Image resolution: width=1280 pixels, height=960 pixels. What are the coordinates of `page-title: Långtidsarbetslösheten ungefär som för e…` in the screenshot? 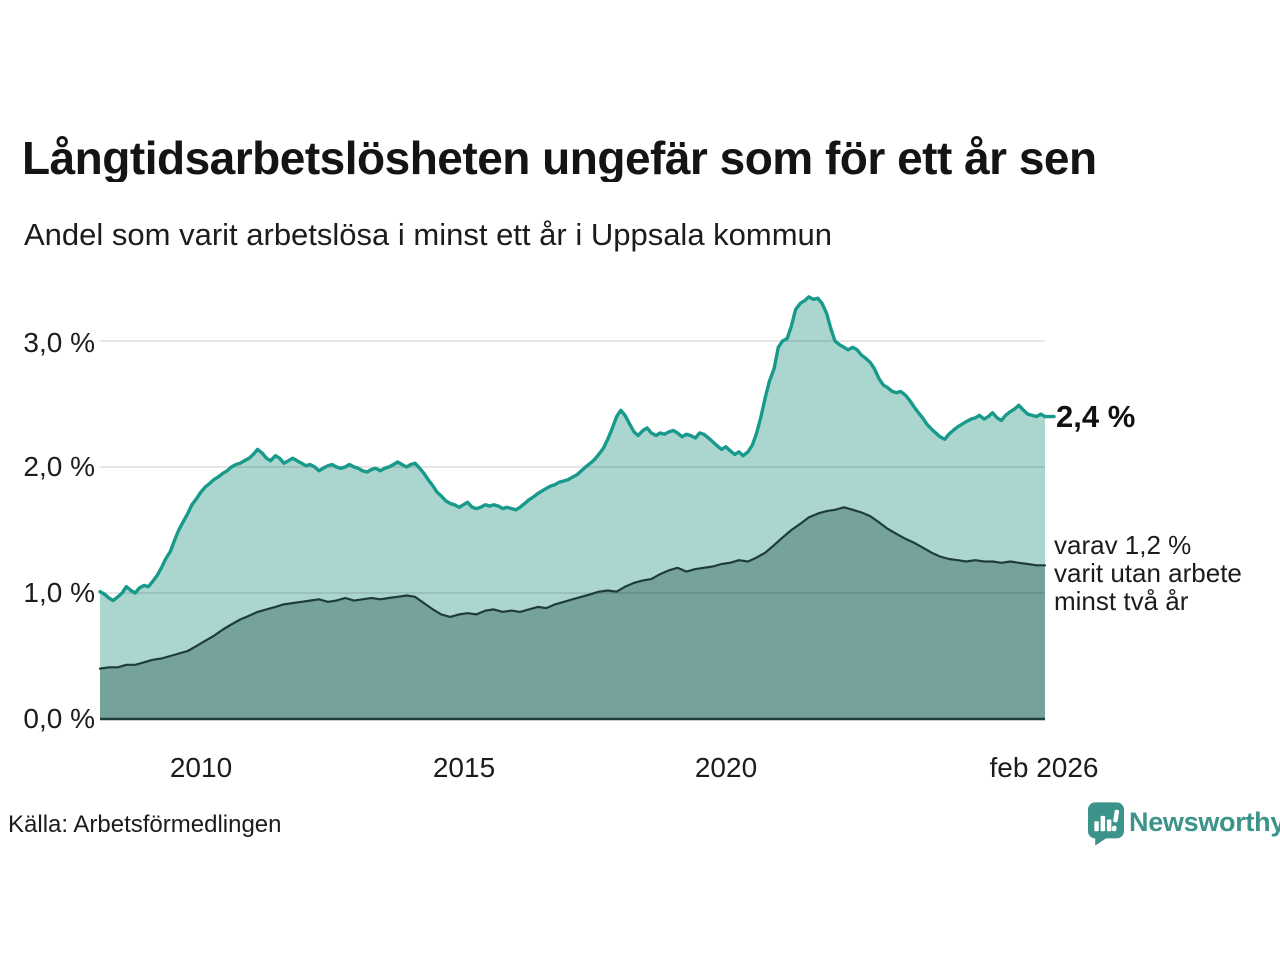 It's located at (559, 158).